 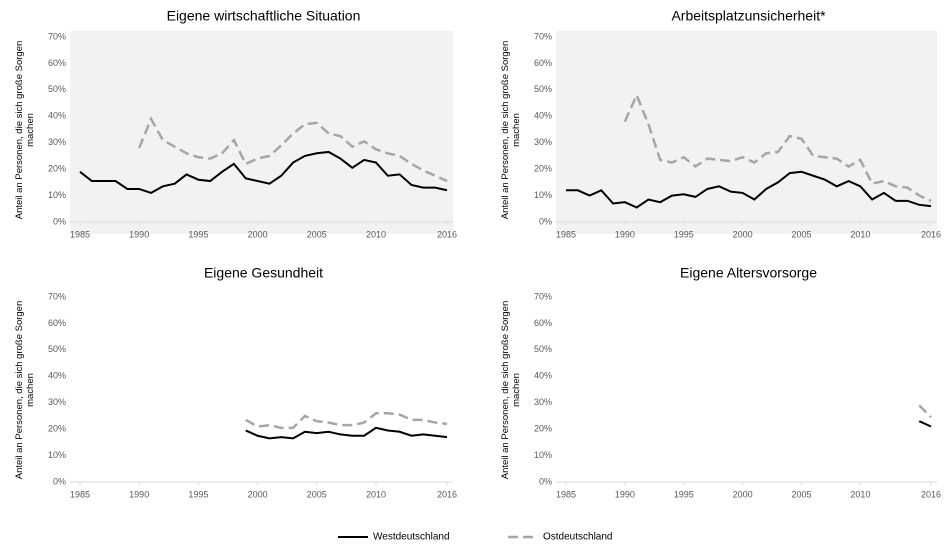 I want to click on chart-title: Arbeitsplatzunsicherheit*, so click(x=748, y=16).